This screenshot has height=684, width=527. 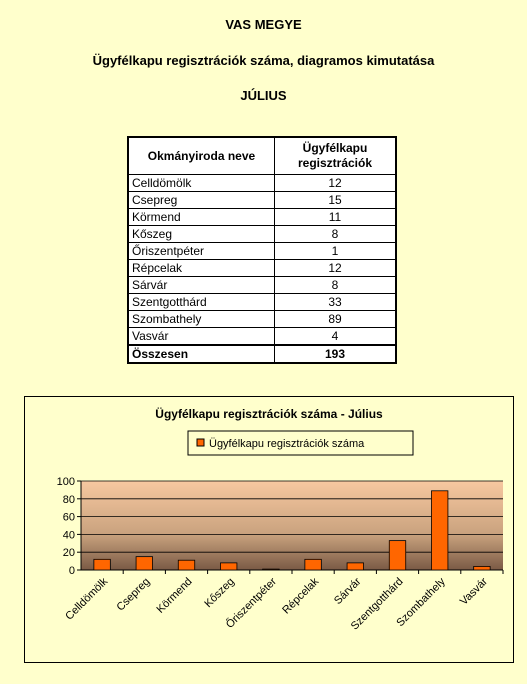 What do you see at coordinates (335, 251) in the screenshot?
I see `registration-count-cell: 1` at bounding box center [335, 251].